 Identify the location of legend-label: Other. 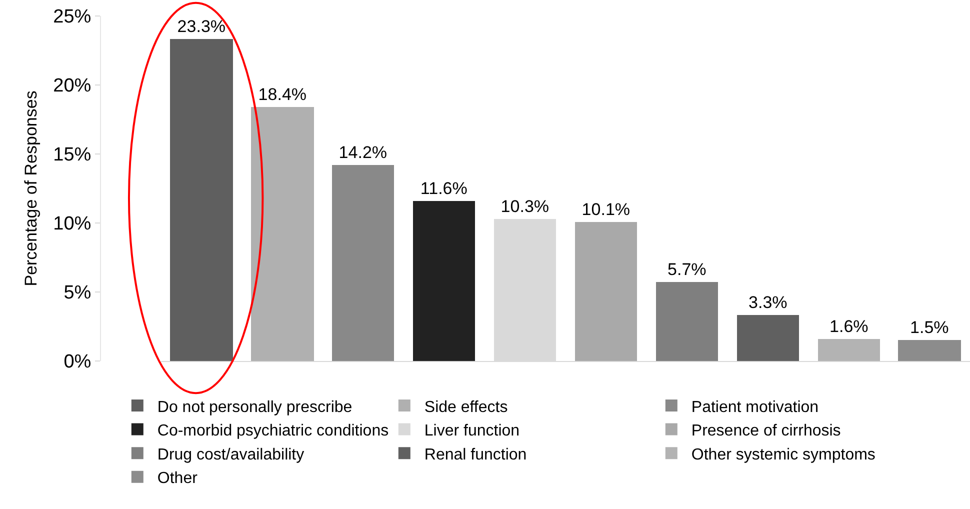
(177, 479).